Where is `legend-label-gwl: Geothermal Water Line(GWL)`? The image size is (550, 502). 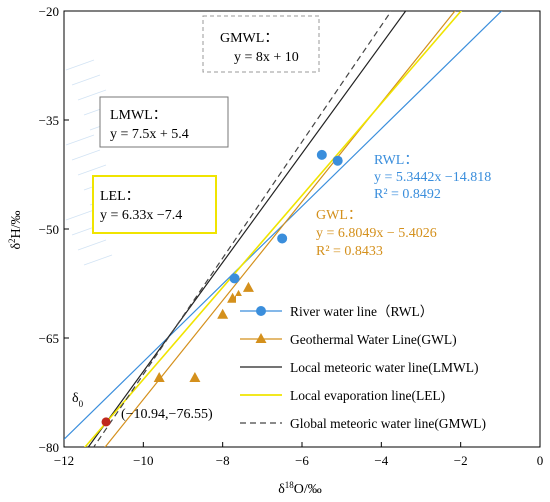
legend-label-gwl: Geothermal Water Line(GWL) is located at coordinates (373, 339).